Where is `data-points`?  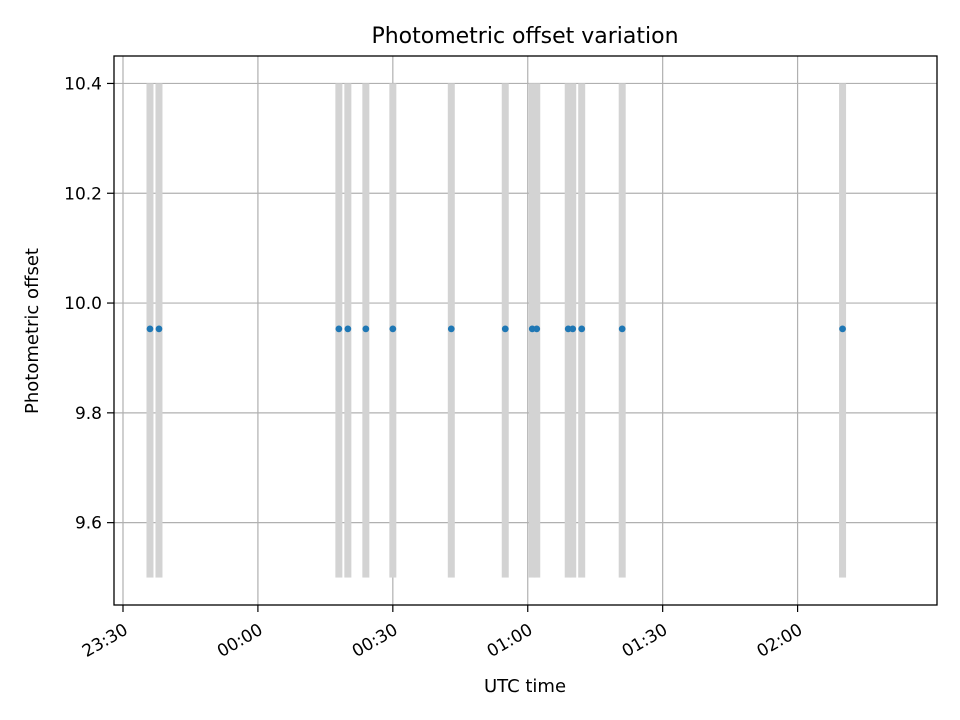 data-points is located at coordinates (496, 329).